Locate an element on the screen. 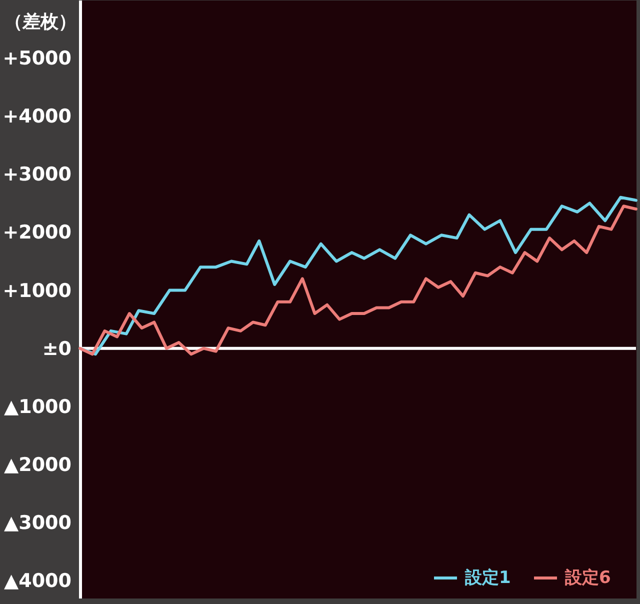 The height and width of the screenshot is (604, 640). y-tick-label: ▲1000 is located at coordinates (38, 407).